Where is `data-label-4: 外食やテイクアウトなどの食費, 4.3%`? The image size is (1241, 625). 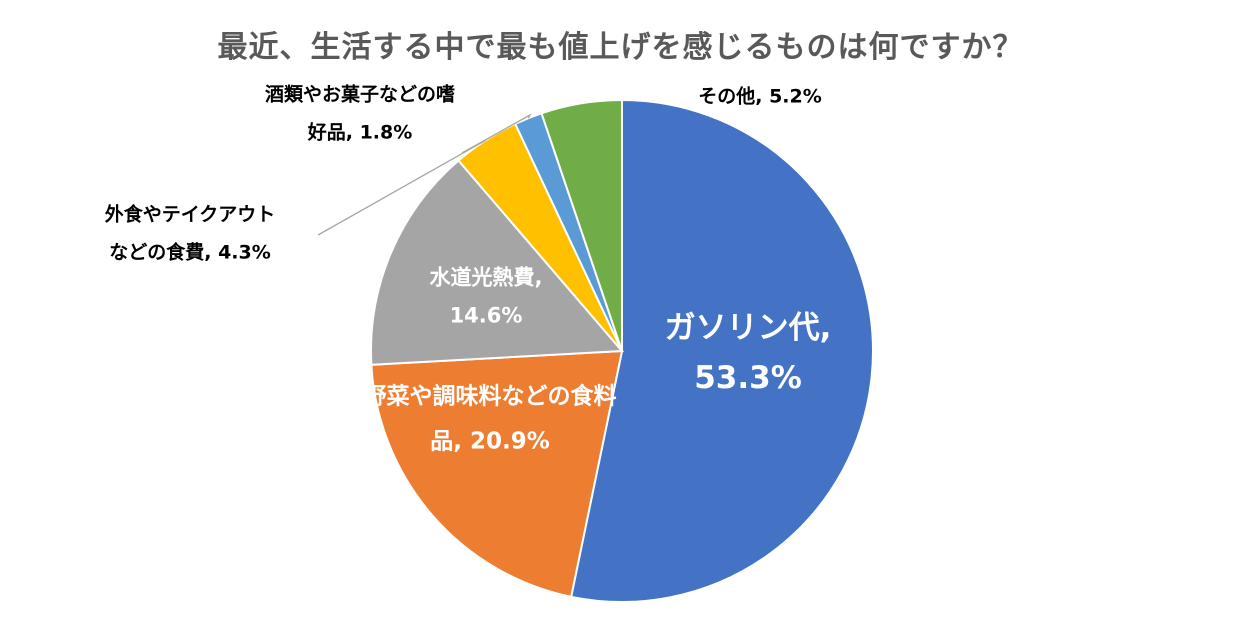
data-label-4: 外食やテイクアウトなどの食費, 4.3% is located at coordinates (190, 233).